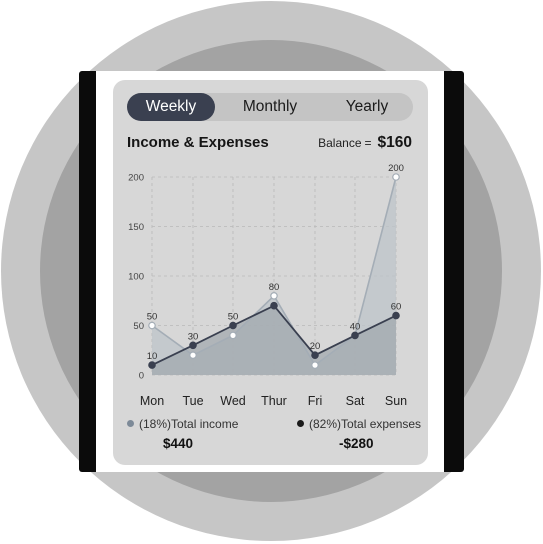  I want to click on legend-expenses-dot, so click(300, 423).